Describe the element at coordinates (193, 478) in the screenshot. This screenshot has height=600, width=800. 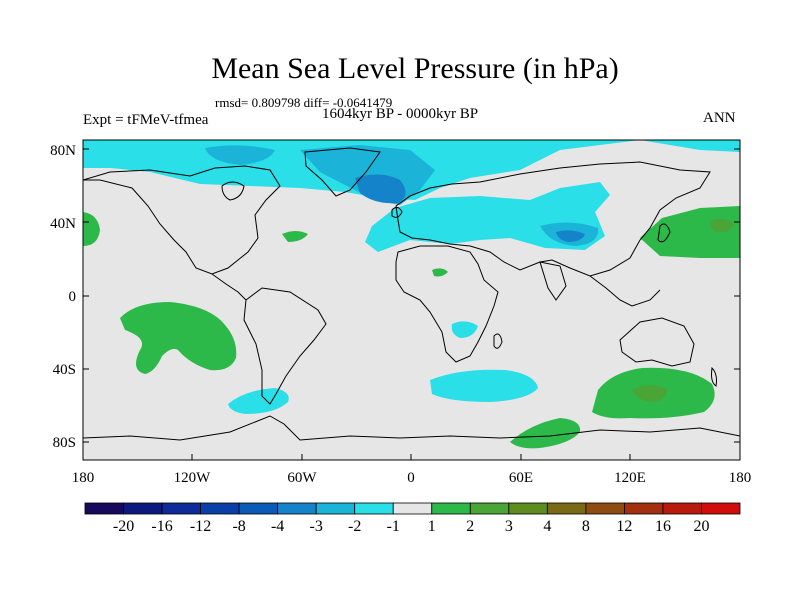
I see `lon-label-120w: 120W` at that location.